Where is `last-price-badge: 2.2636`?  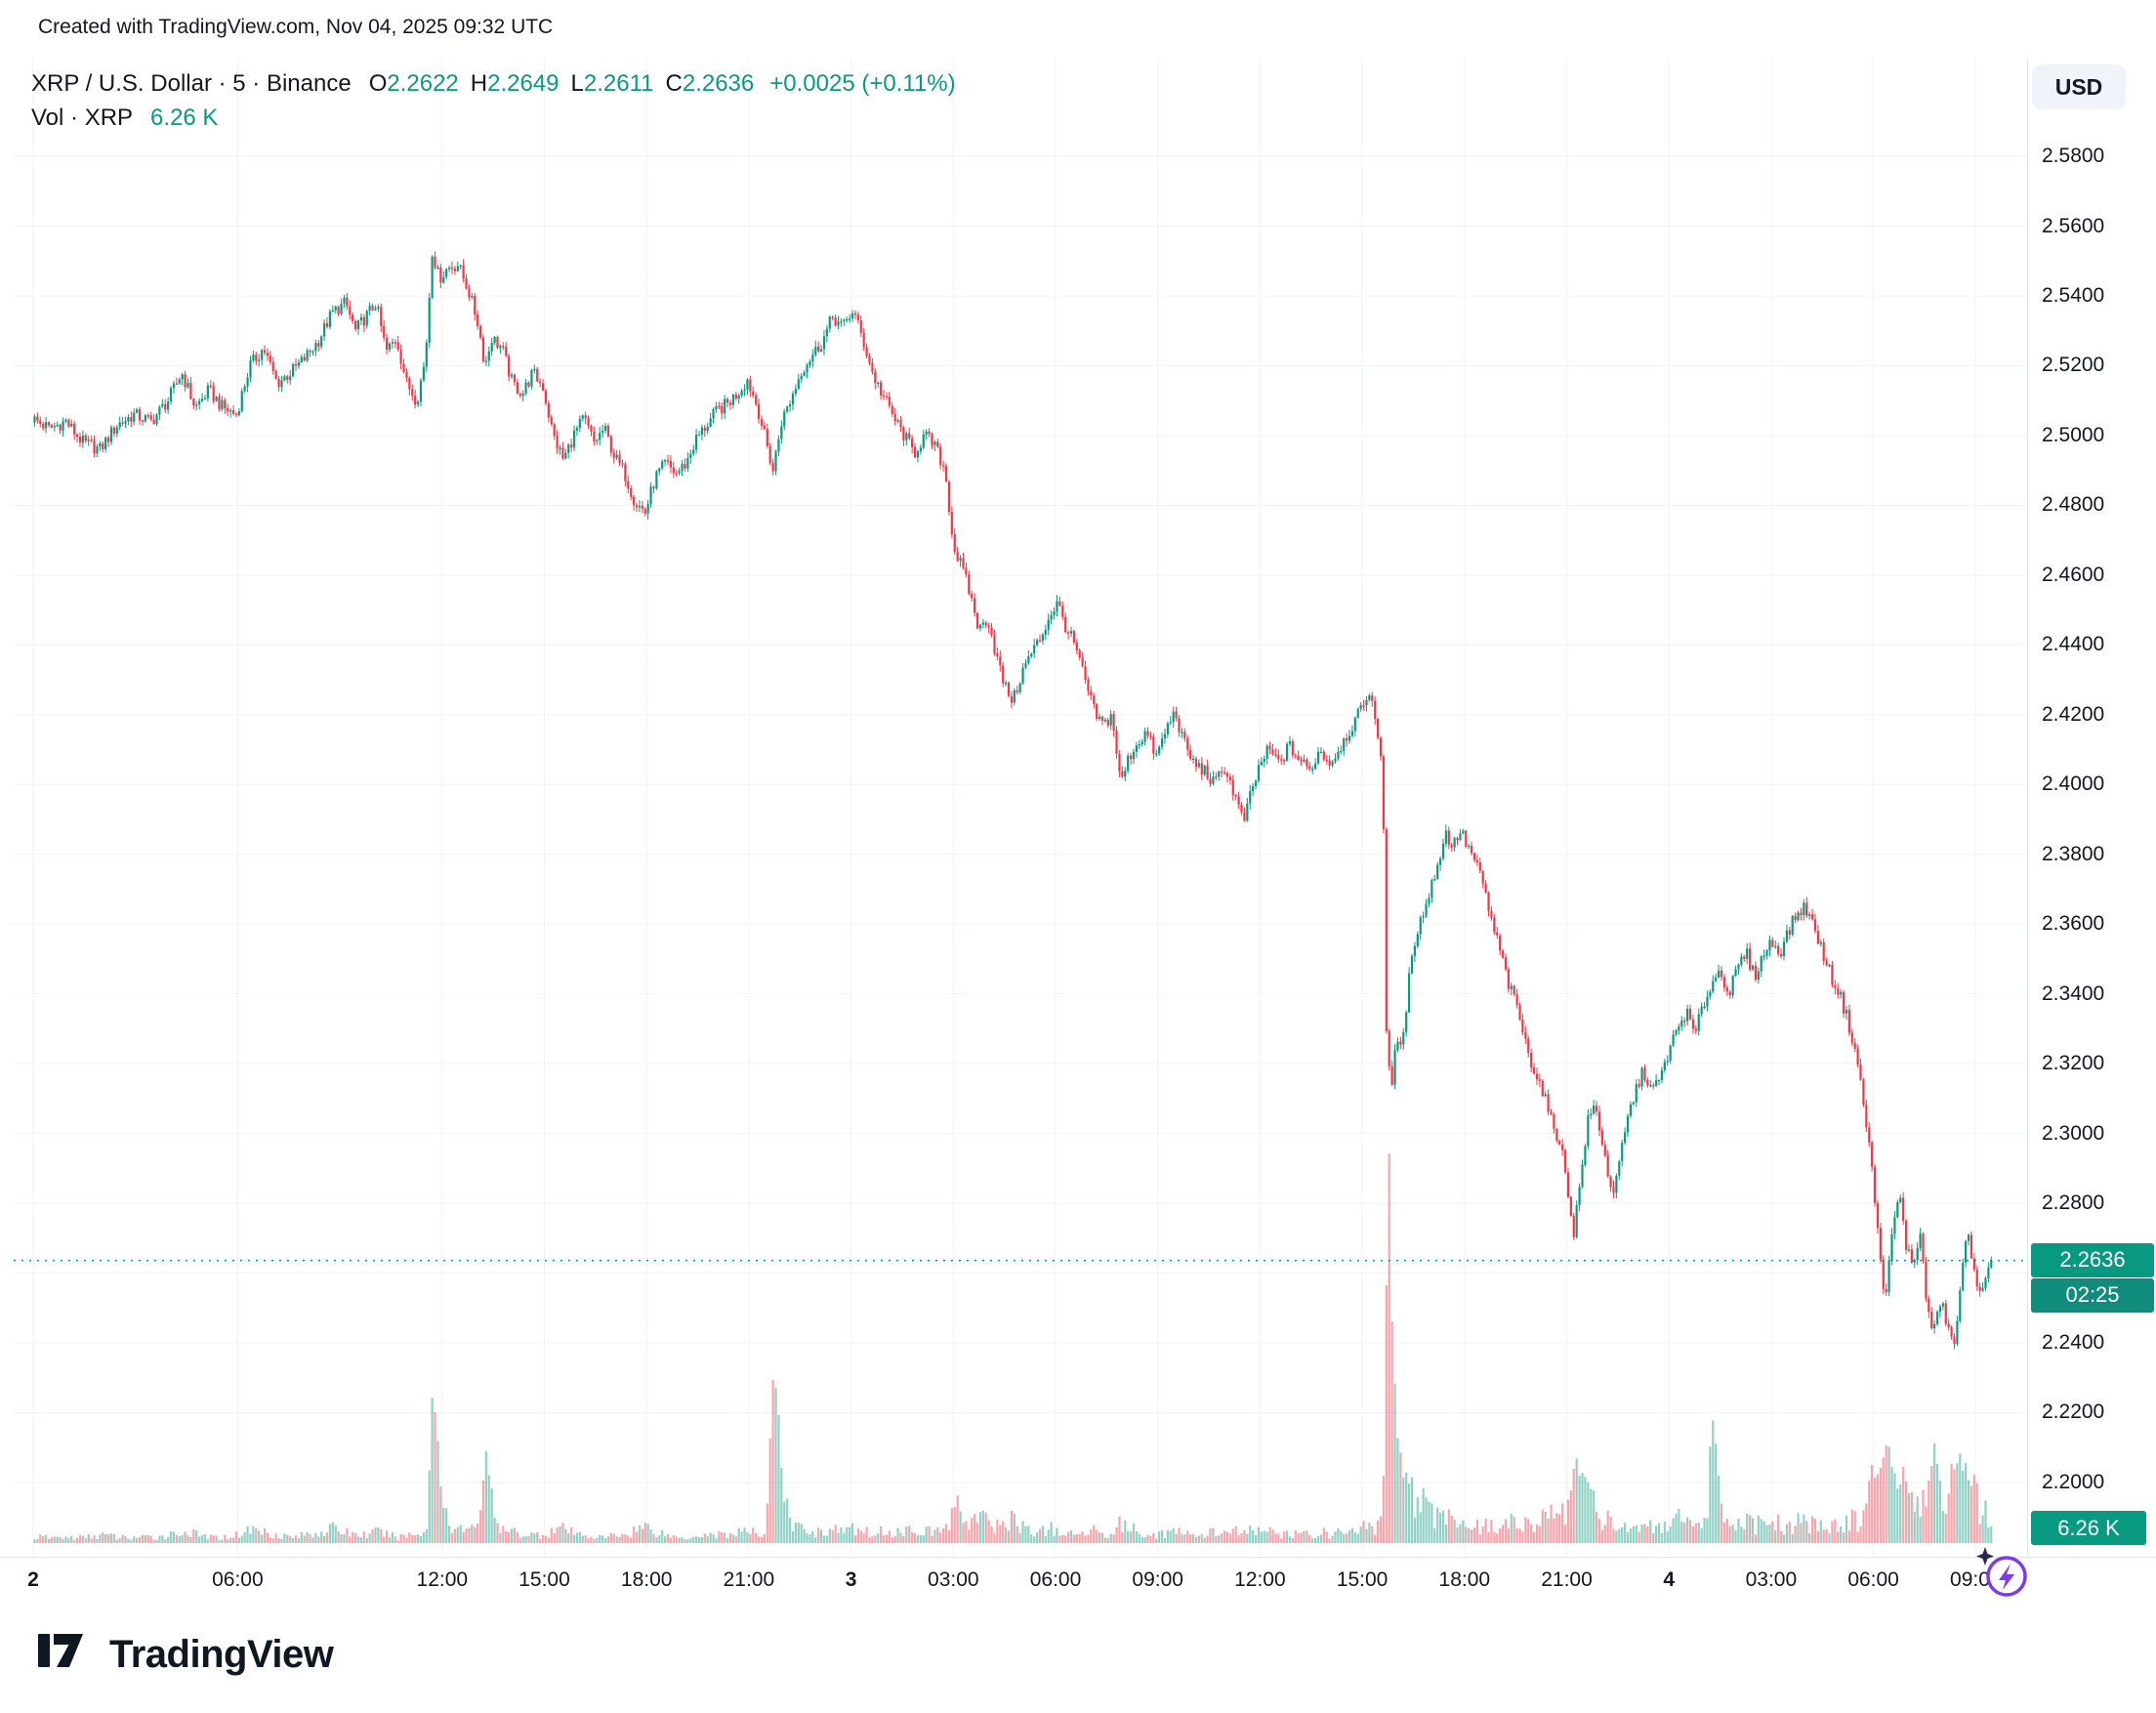
last-price-badge: 2.2636 is located at coordinates (2093, 1259).